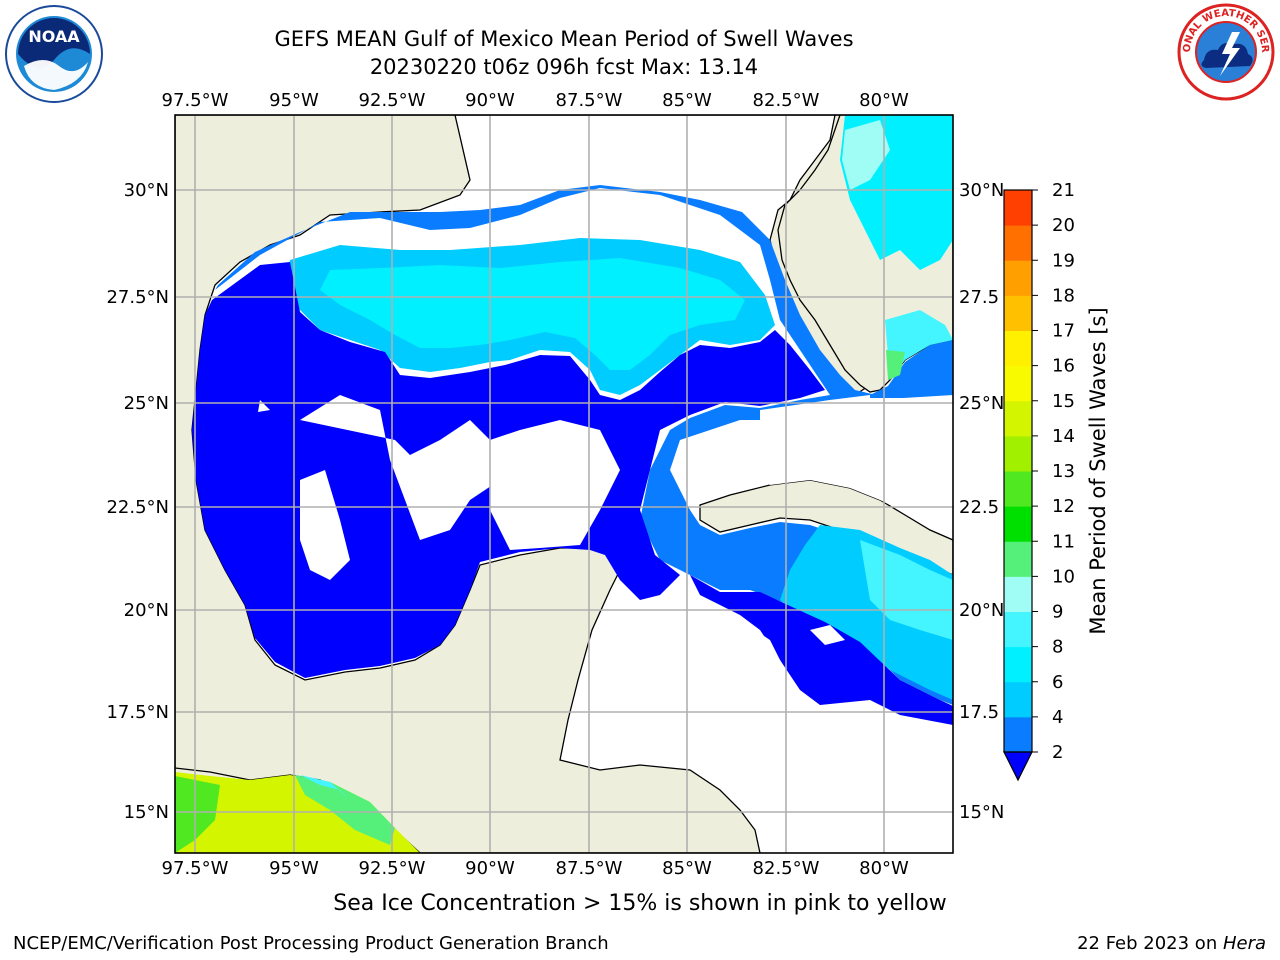 This screenshot has width=1280, height=960. Describe the element at coordinates (1063, 541) in the screenshot. I see `colorbar-tick-label: 11` at that location.